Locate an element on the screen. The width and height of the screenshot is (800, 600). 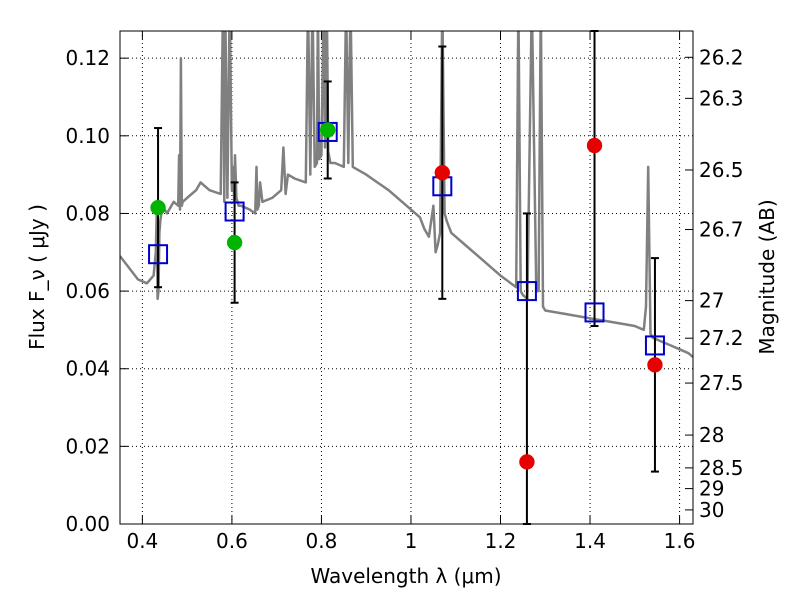
x-axis-label: Wavelength λ (μm) is located at coordinates (405, 576).